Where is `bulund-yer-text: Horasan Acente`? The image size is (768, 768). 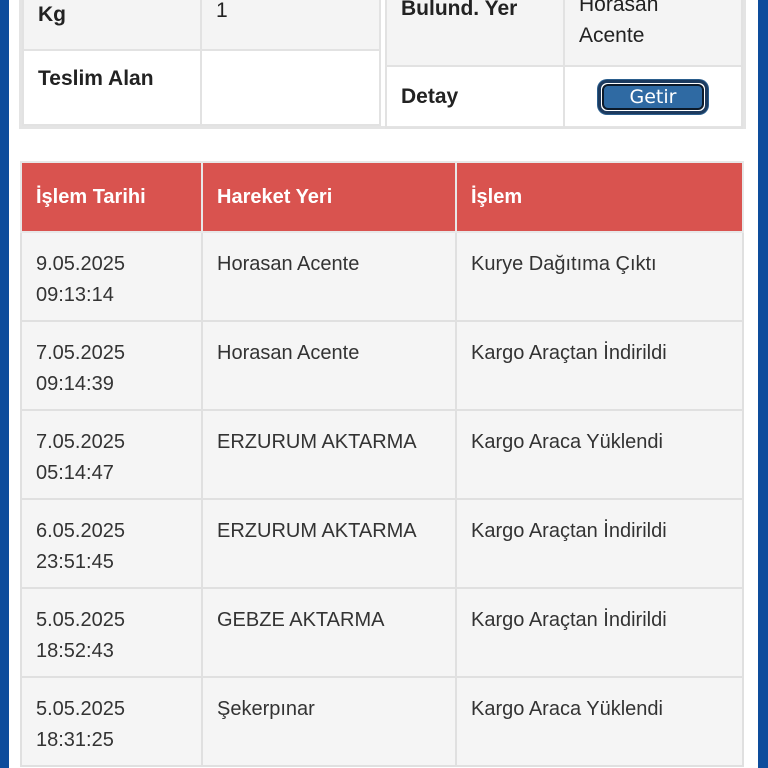
bulund-yer-text: Horasan Acente is located at coordinates (619, 23).